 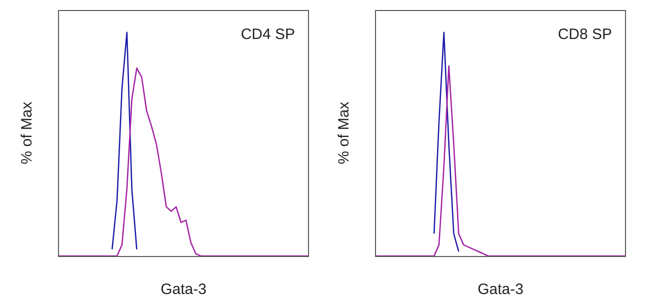 I want to click on annotation: CD8 SP, so click(x=585, y=34).